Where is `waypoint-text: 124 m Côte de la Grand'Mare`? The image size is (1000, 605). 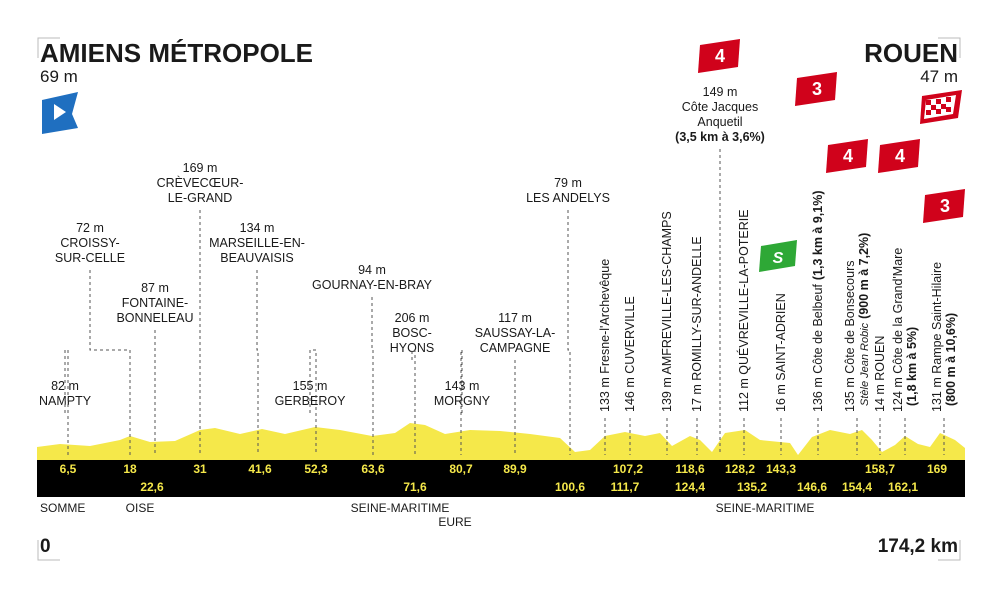 waypoint-text: 124 m Côte de la Grand'Mare is located at coordinates (898, 330).